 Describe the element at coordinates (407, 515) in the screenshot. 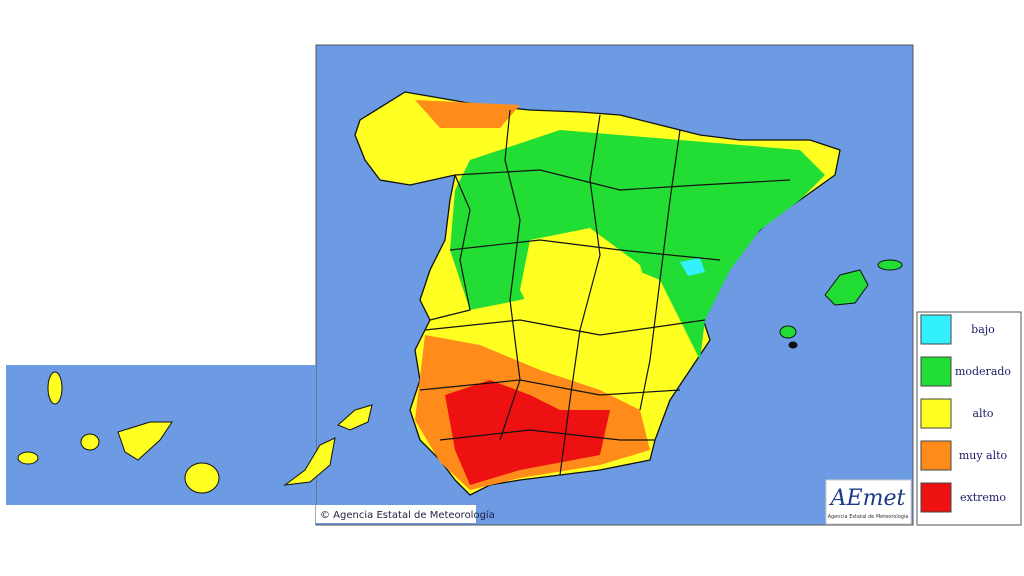

I see `credit: © Agencia Estatal de Meteorología` at that location.